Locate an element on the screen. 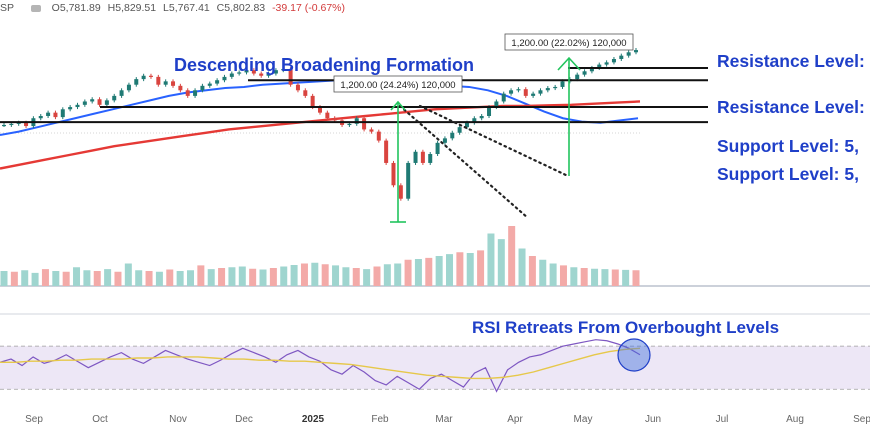  x-tick-label: Apr is located at coordinates (515, 419).